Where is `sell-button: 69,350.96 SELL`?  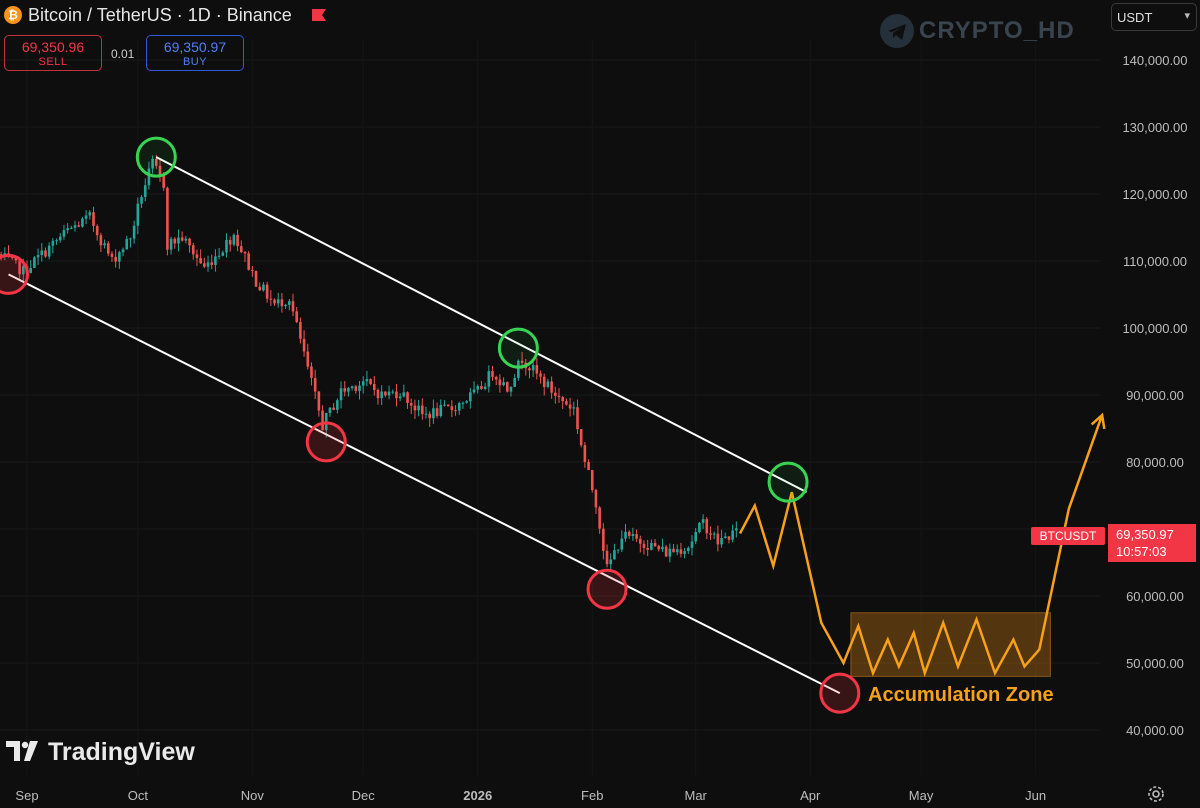 sell-button: 69,350.96 SELL is located at coordinates (53, 53).